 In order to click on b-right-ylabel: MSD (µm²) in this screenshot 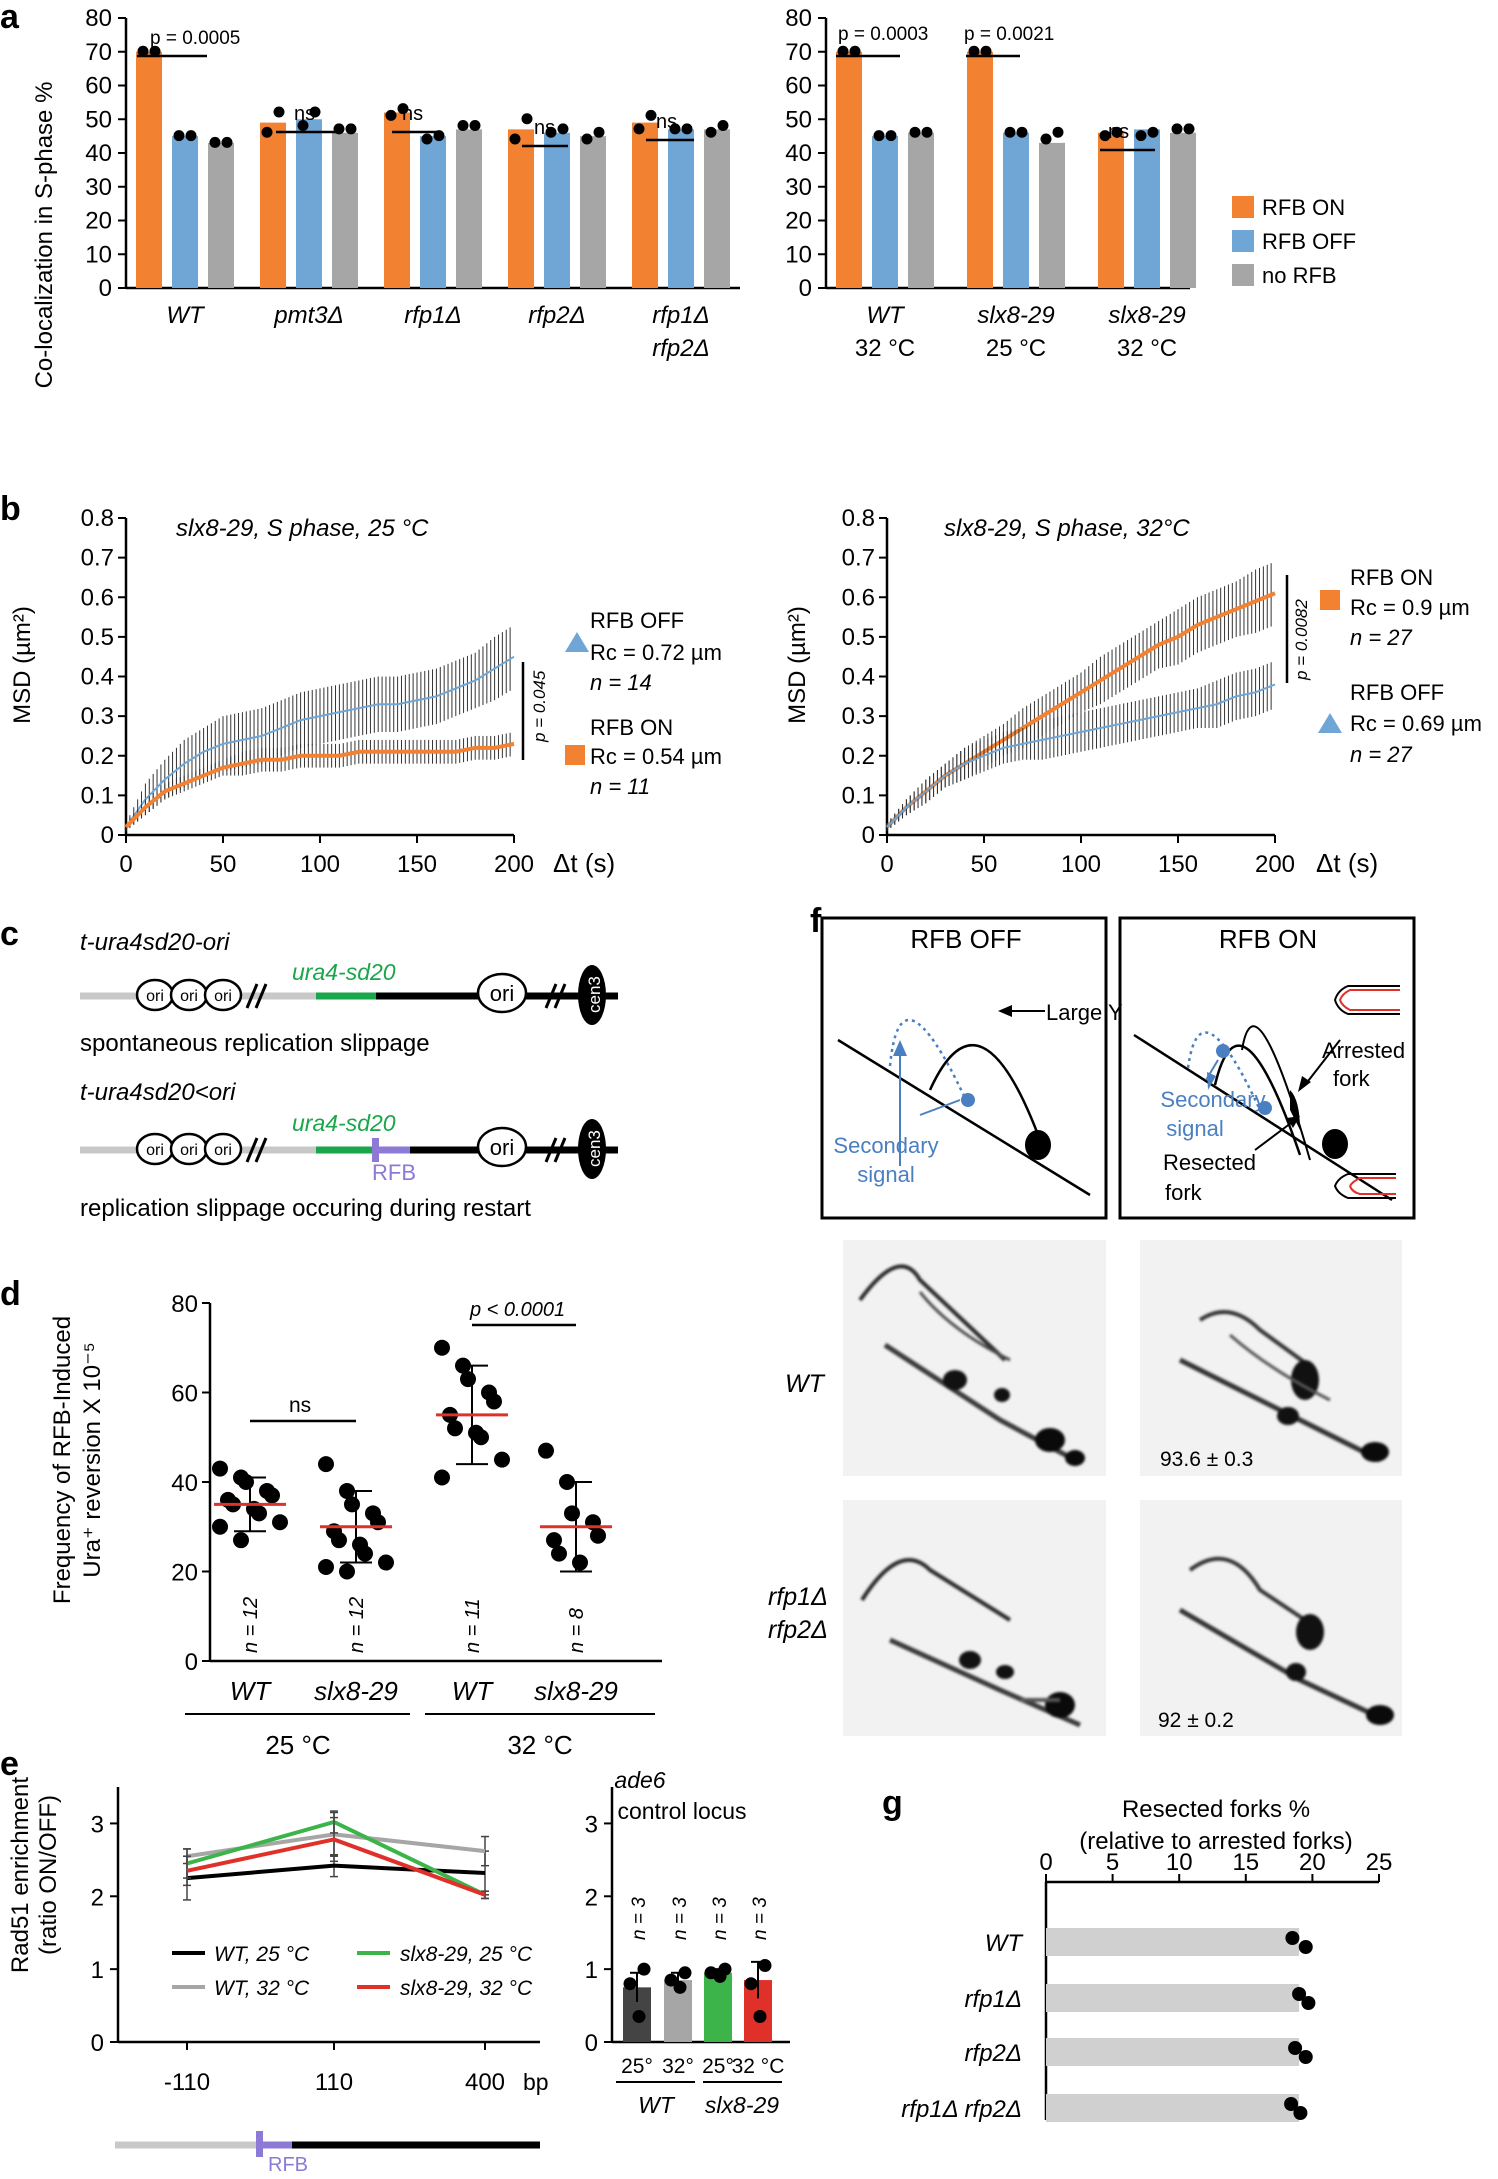, I will do `click(797, 665)`.